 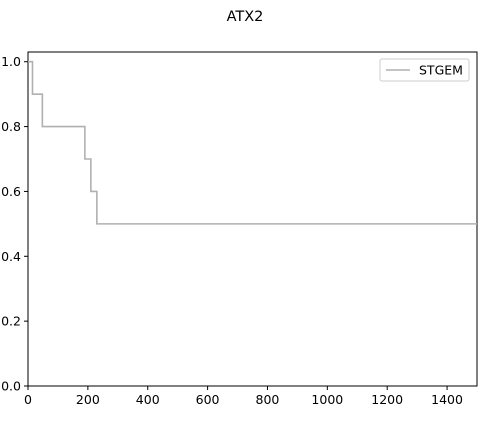 What do you see at coordinates (28, 399) in the screenshot?
I see `x-tick-label: 0` at bounding box center [28, 399].